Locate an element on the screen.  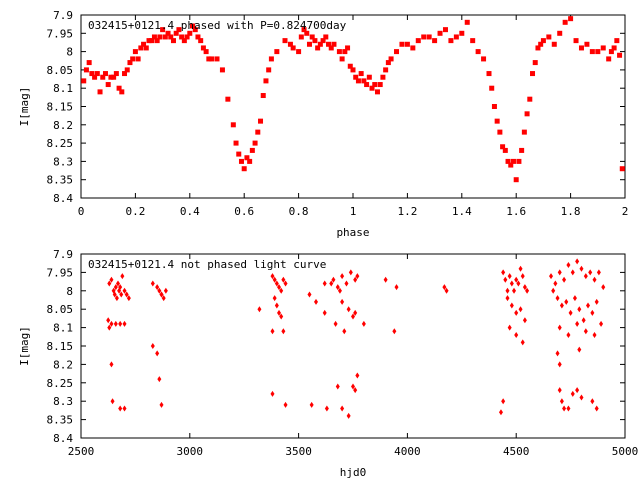
y-tick-label: 8.1 is located at coordinates (63, 88).